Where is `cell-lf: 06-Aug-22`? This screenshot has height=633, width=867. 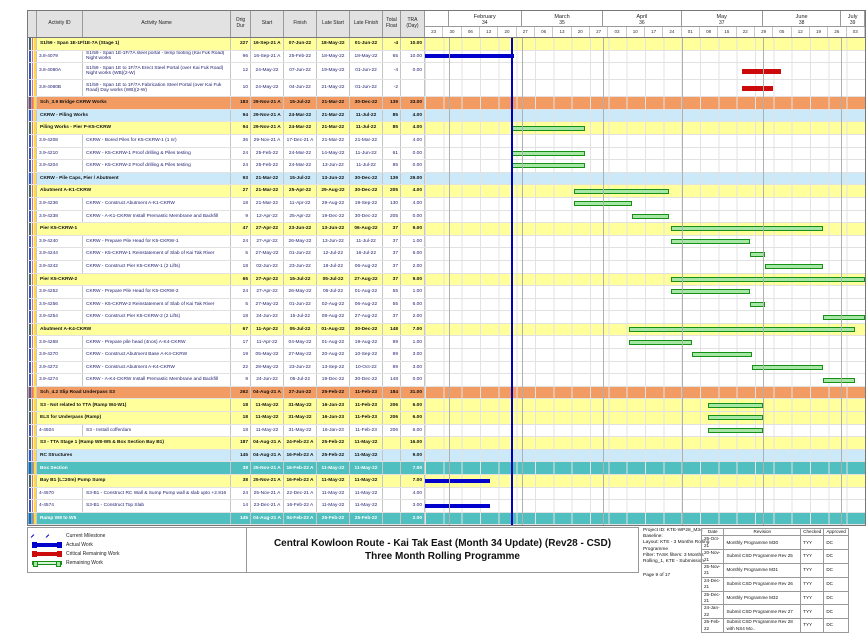 cell-lf: 06-Aug-22 is located at coordinates (366, 266).